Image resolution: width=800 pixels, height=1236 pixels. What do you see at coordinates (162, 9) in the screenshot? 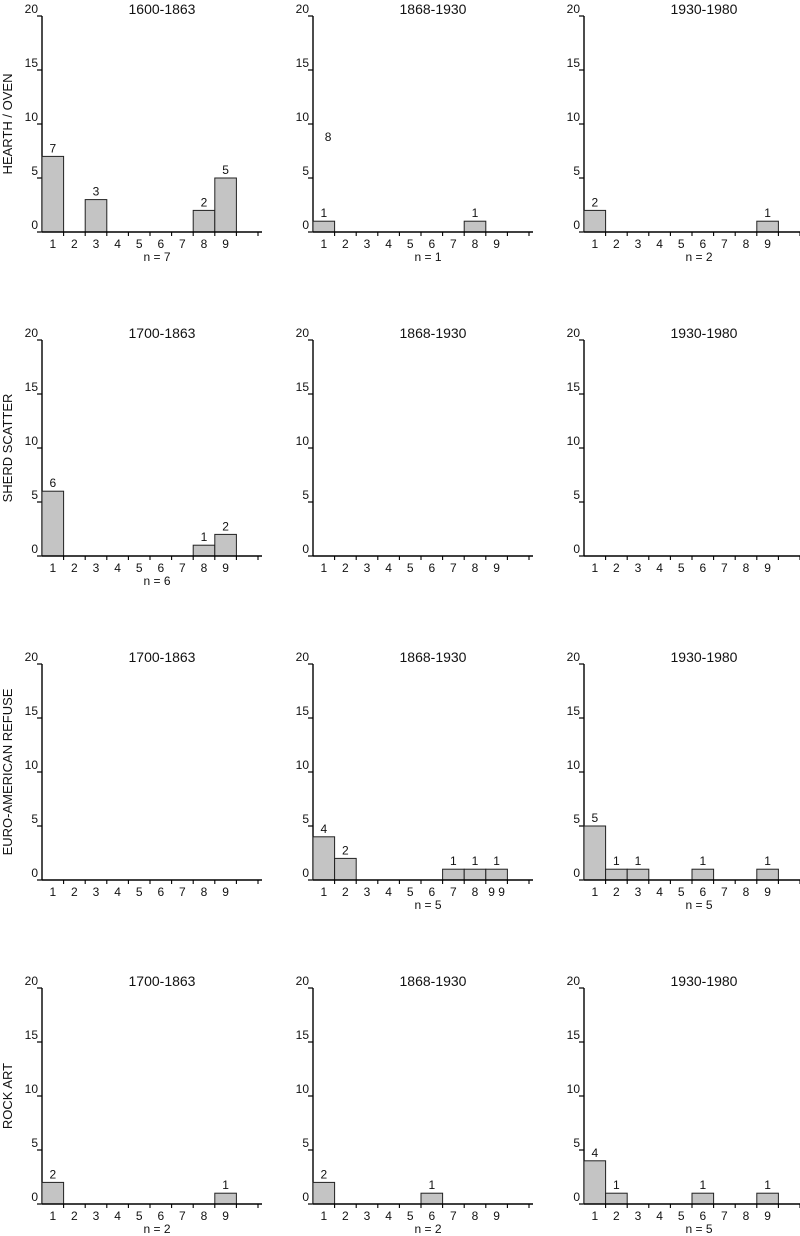
I see `panel-title: 1600-1863` at bounding box center [162, 9].